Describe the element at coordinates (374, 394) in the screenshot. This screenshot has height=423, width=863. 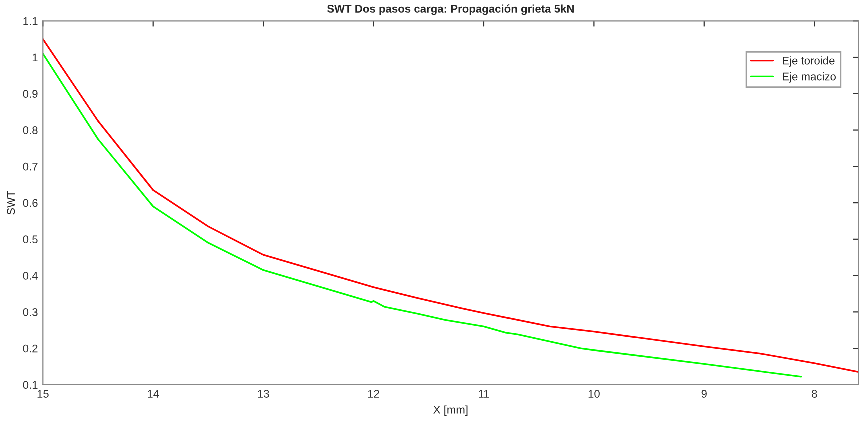
I see `x-tick-label: 12` at that location.